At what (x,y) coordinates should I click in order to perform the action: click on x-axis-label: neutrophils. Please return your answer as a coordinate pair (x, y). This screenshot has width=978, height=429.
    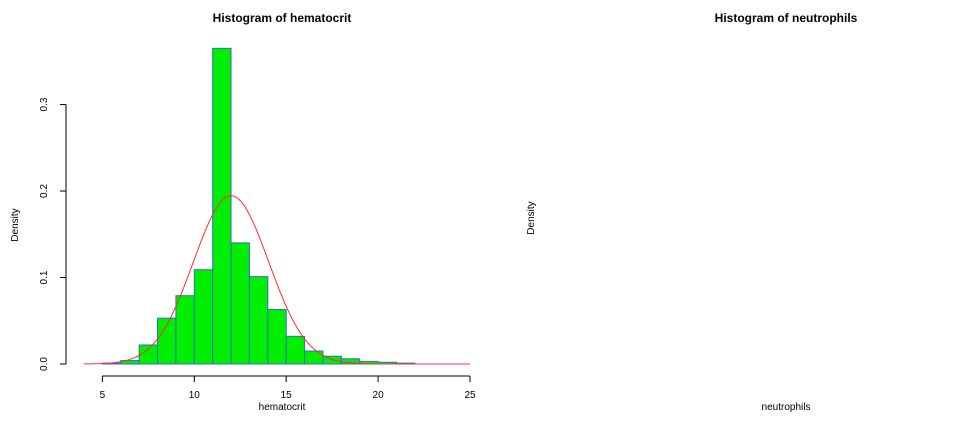
    Looking at the image, I should click on (786, 407).